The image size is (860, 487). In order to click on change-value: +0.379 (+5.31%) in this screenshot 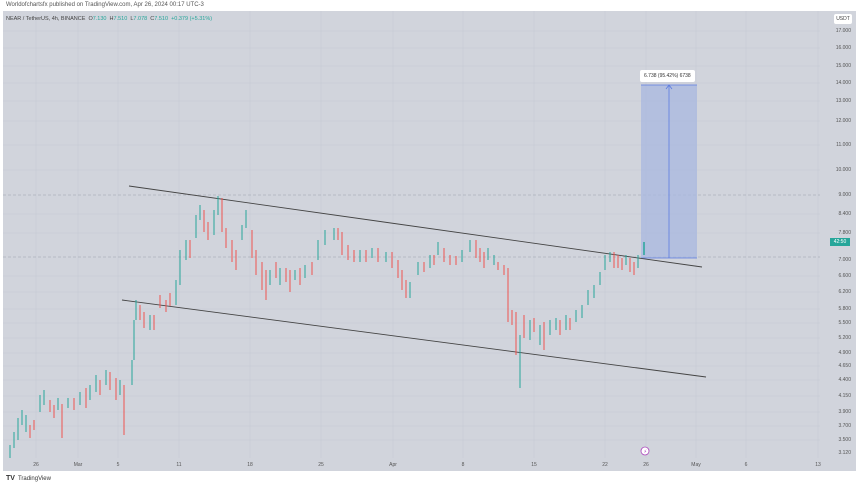, I will do `click(192, 19)`.